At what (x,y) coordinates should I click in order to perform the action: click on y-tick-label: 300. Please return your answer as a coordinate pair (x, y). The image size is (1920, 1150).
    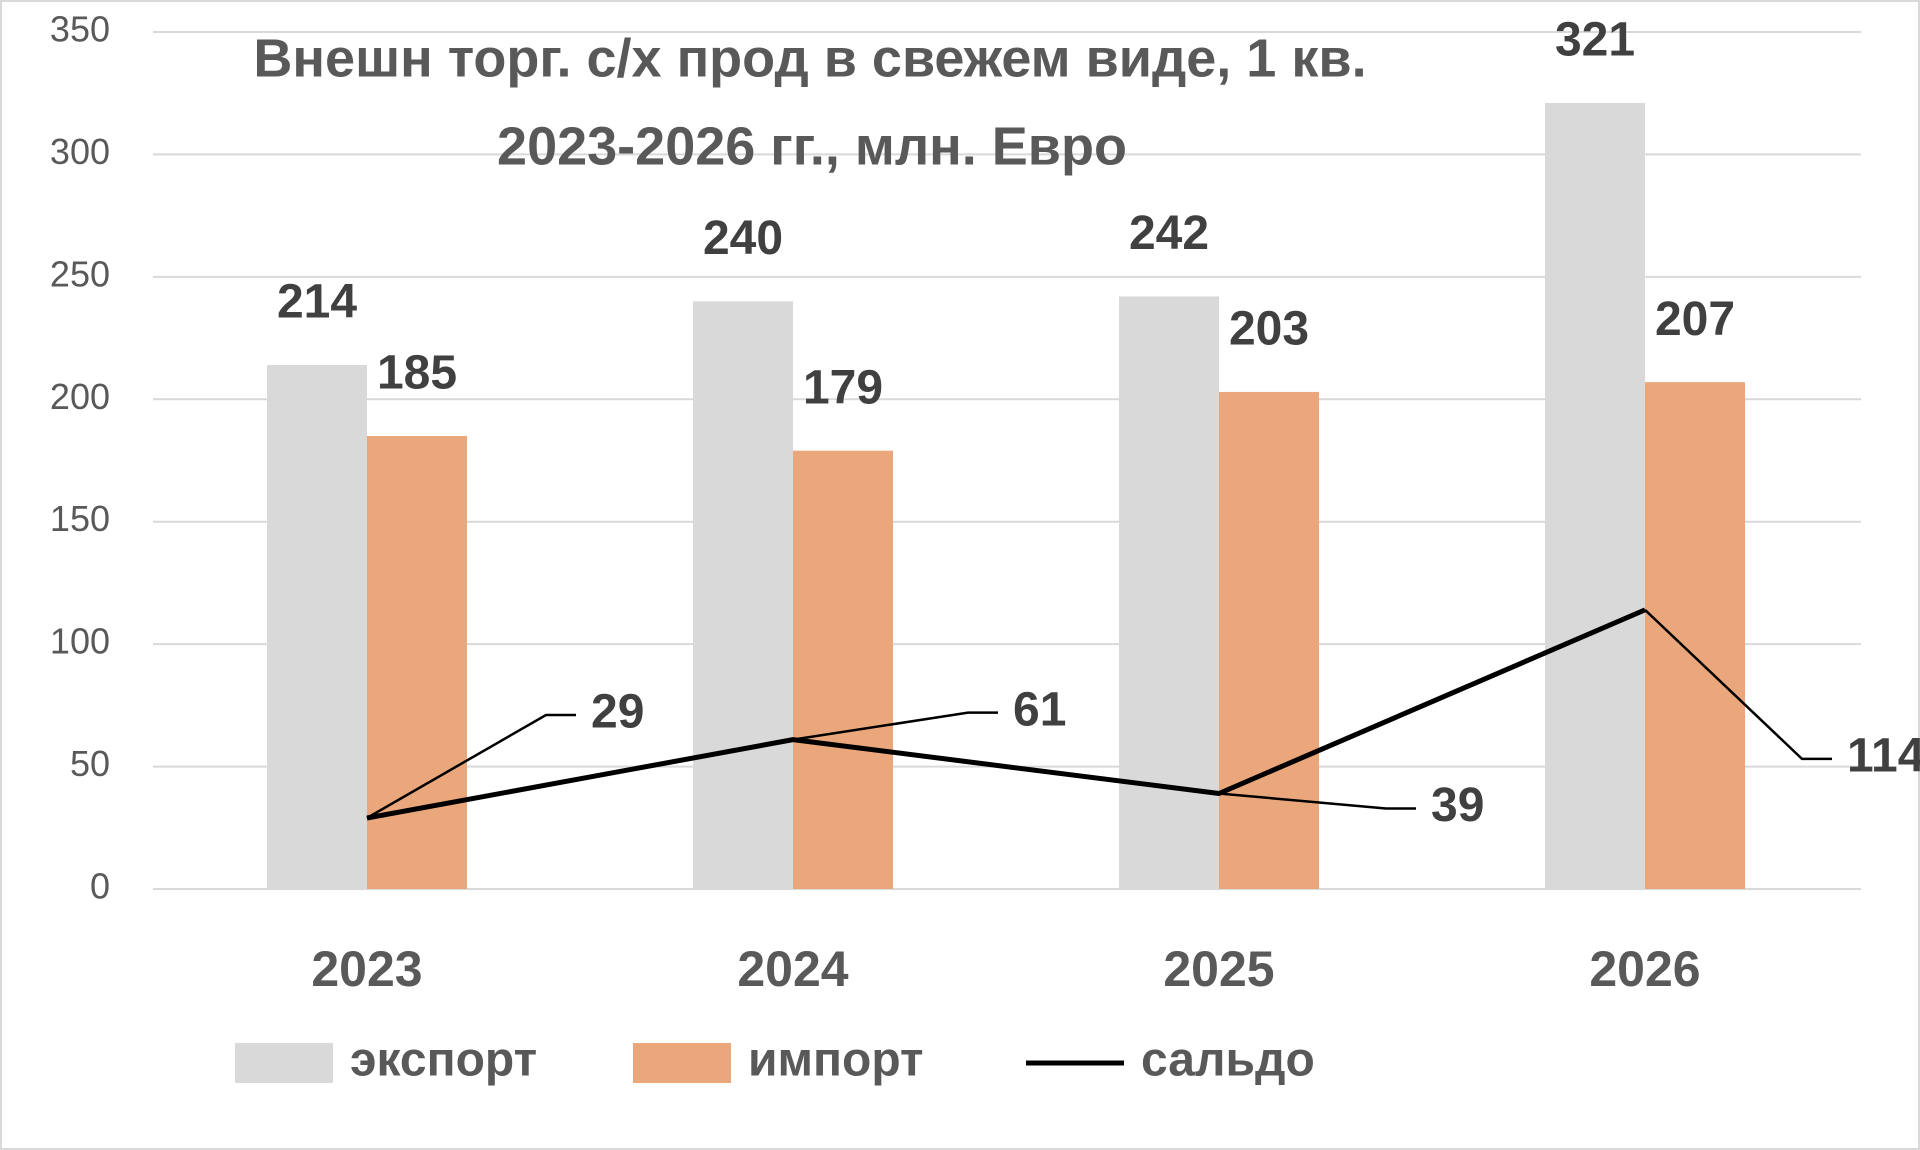
    Looking at the image, I should click on (80, 151).